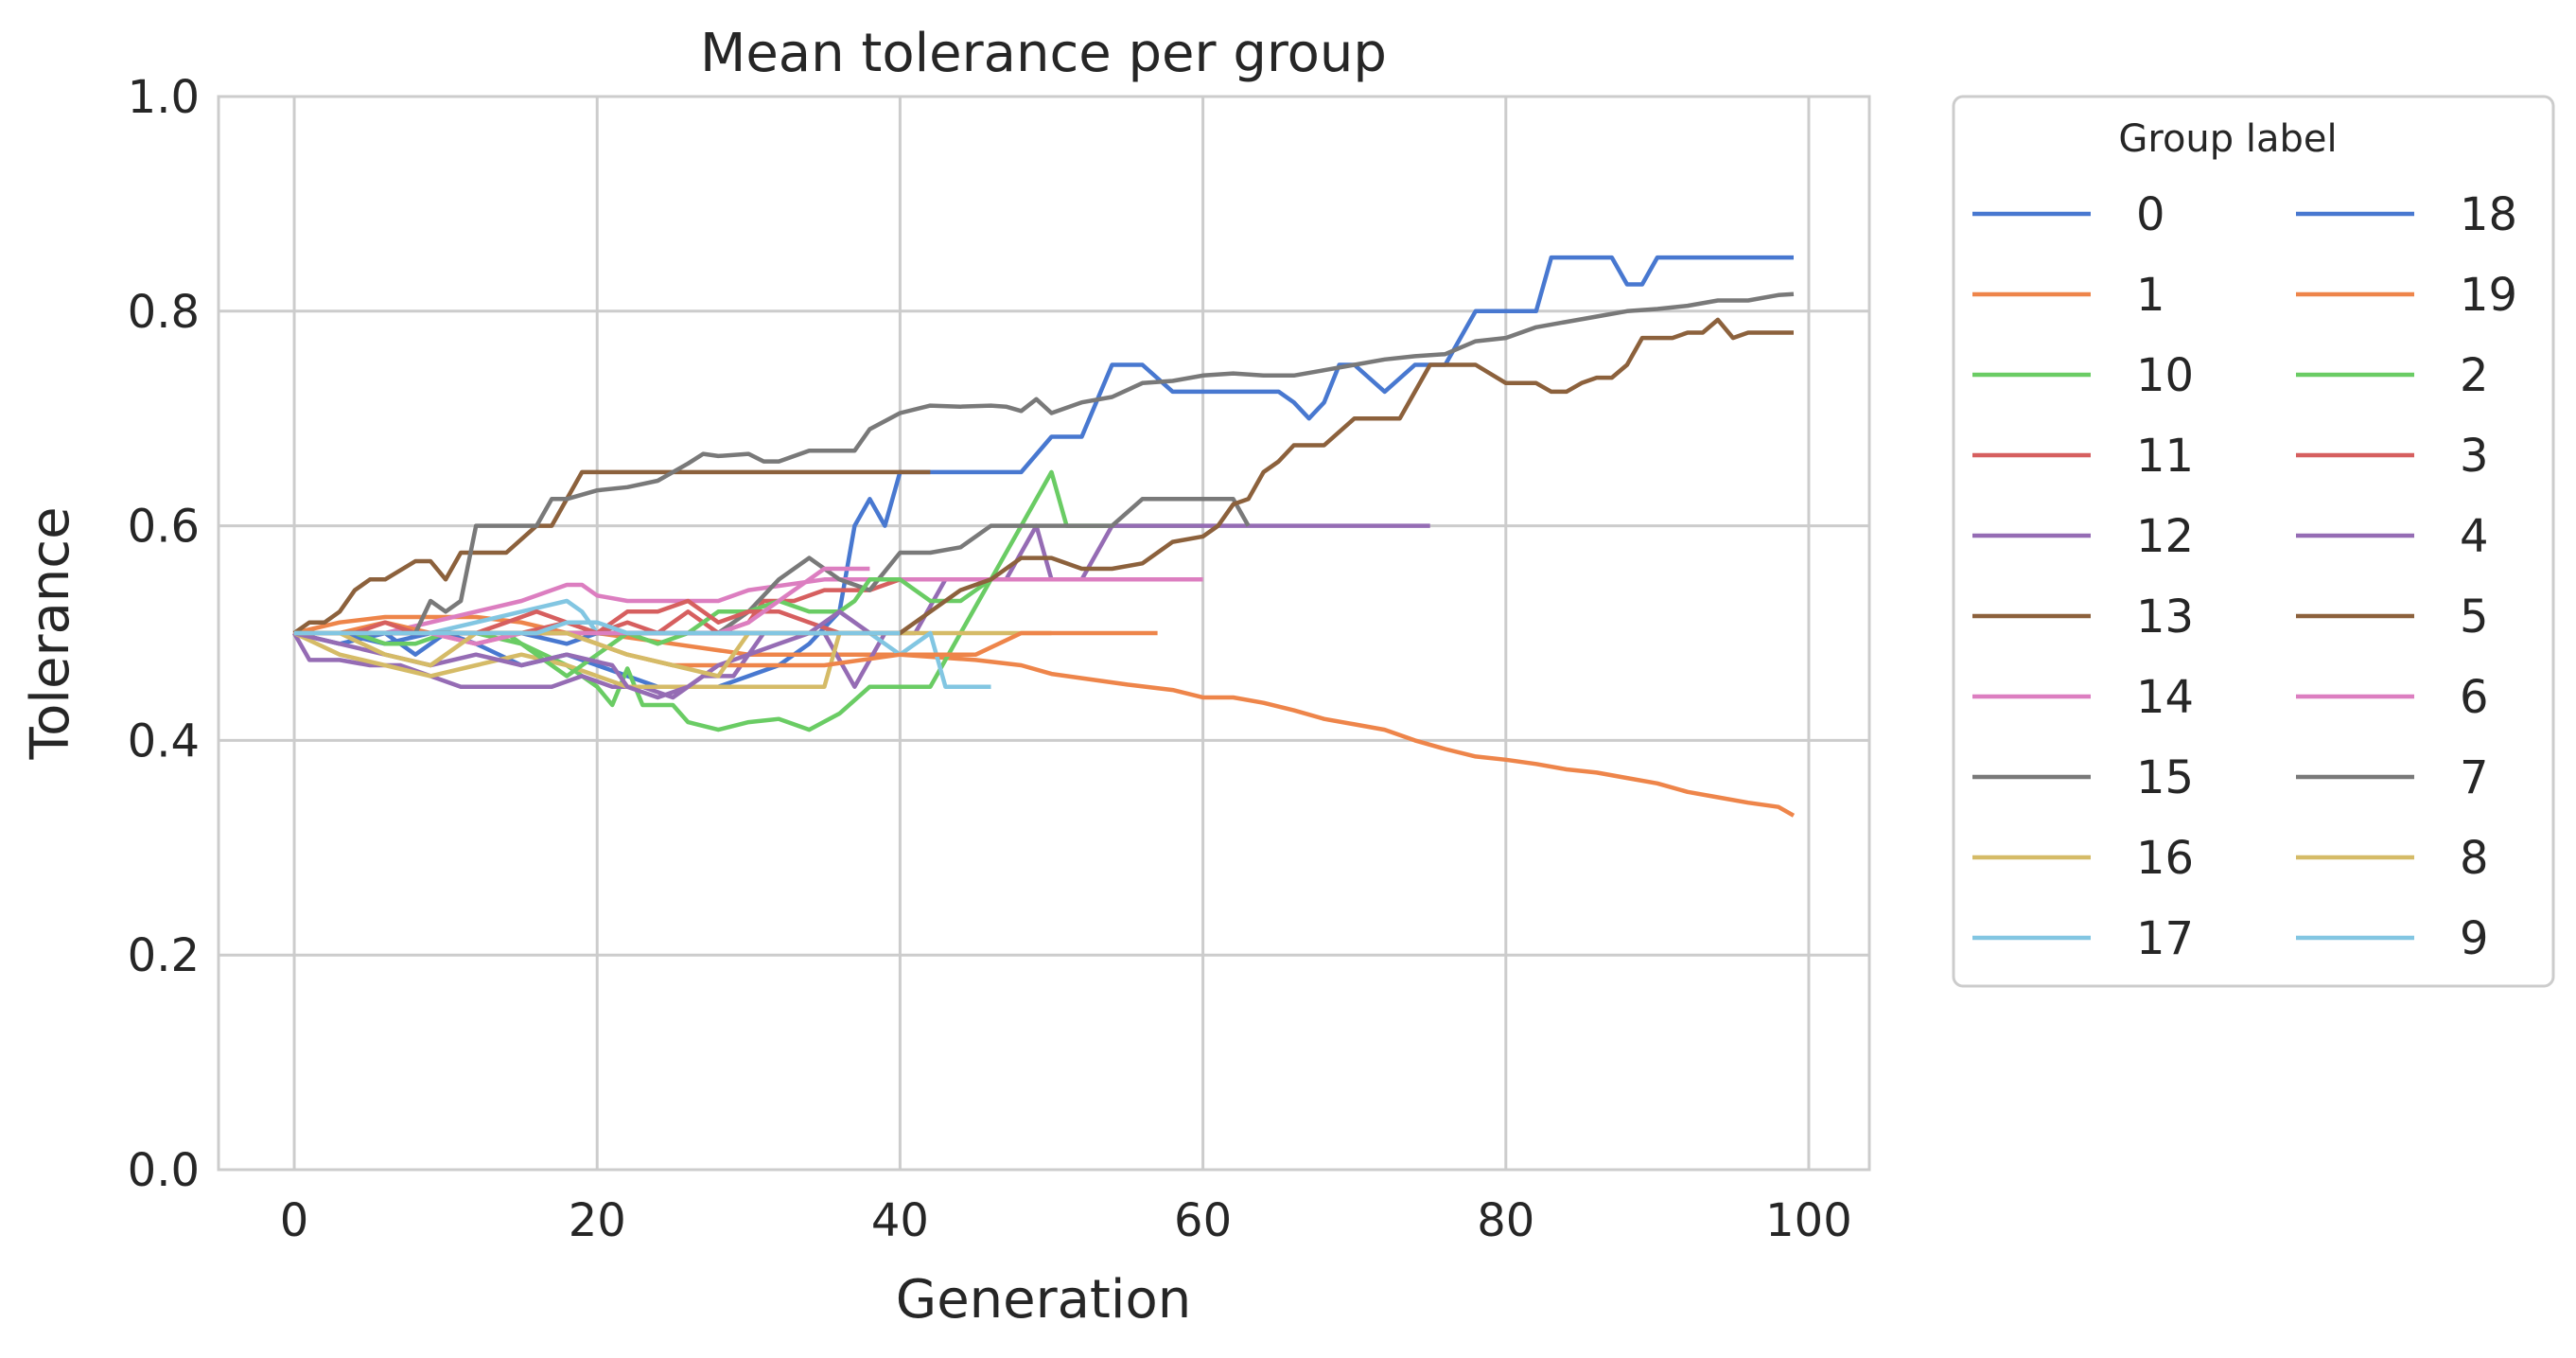 This screenshot has width=2576, height=1358. What do you see at coordinates (1044, 53) in the screenshot?
I see `chart-title: Mean tolerance per group` at bounding box center [1044, 53].